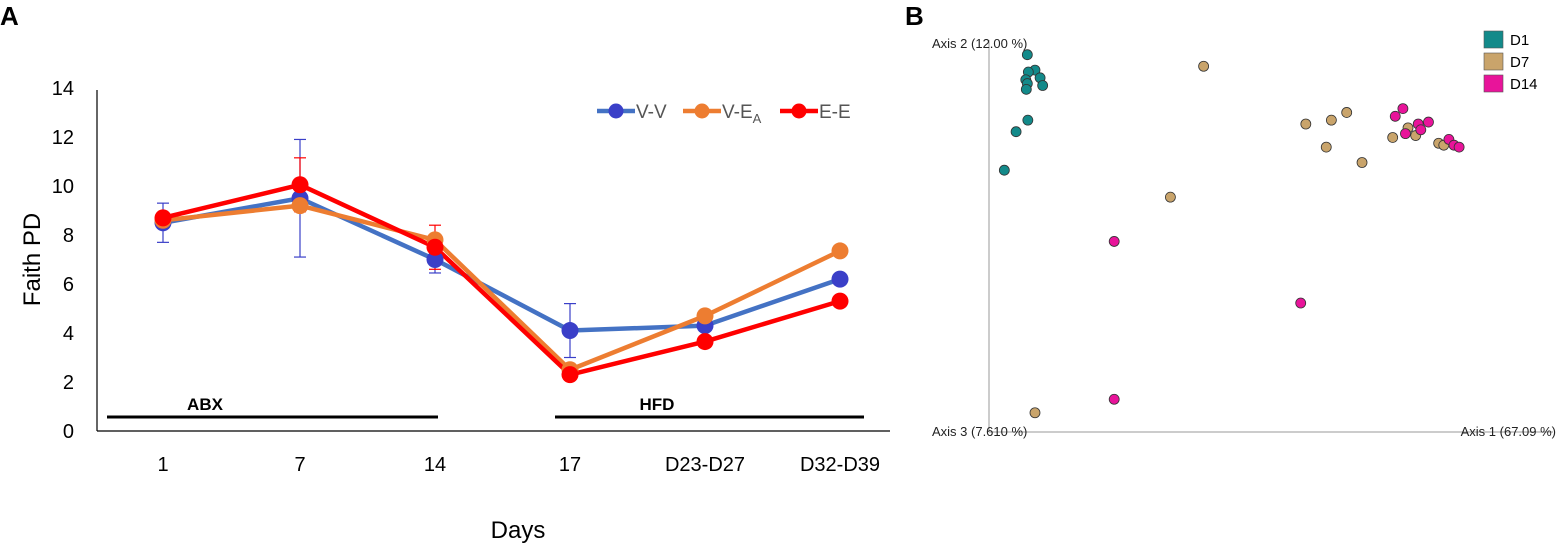  What do you see at coordinates (570, 465) in the screenshot?
I see `x-tick-label: 17` at bounding box center [570, 465].